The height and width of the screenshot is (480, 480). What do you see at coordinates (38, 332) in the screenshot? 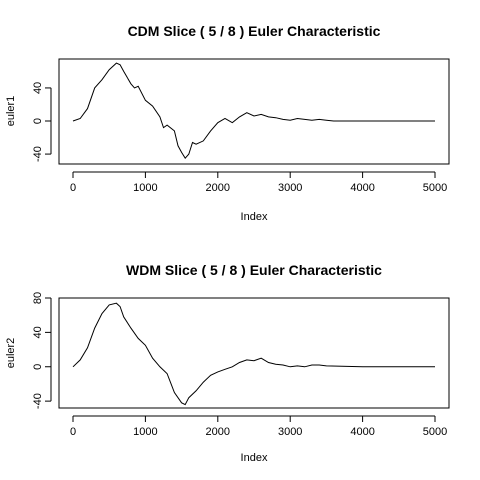
I see `y-tick-label-2: 40` at bounding box center [38, 332].